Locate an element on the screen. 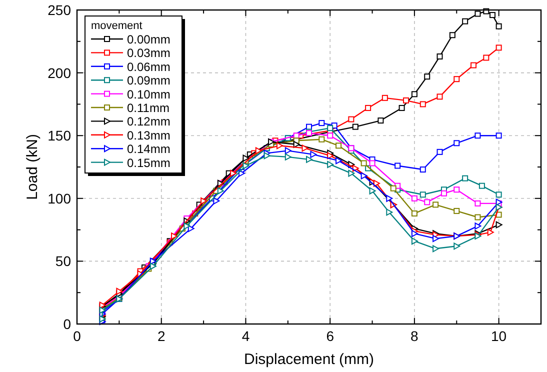  legend-label: 0.13mm is located at coordinates (148, 135).